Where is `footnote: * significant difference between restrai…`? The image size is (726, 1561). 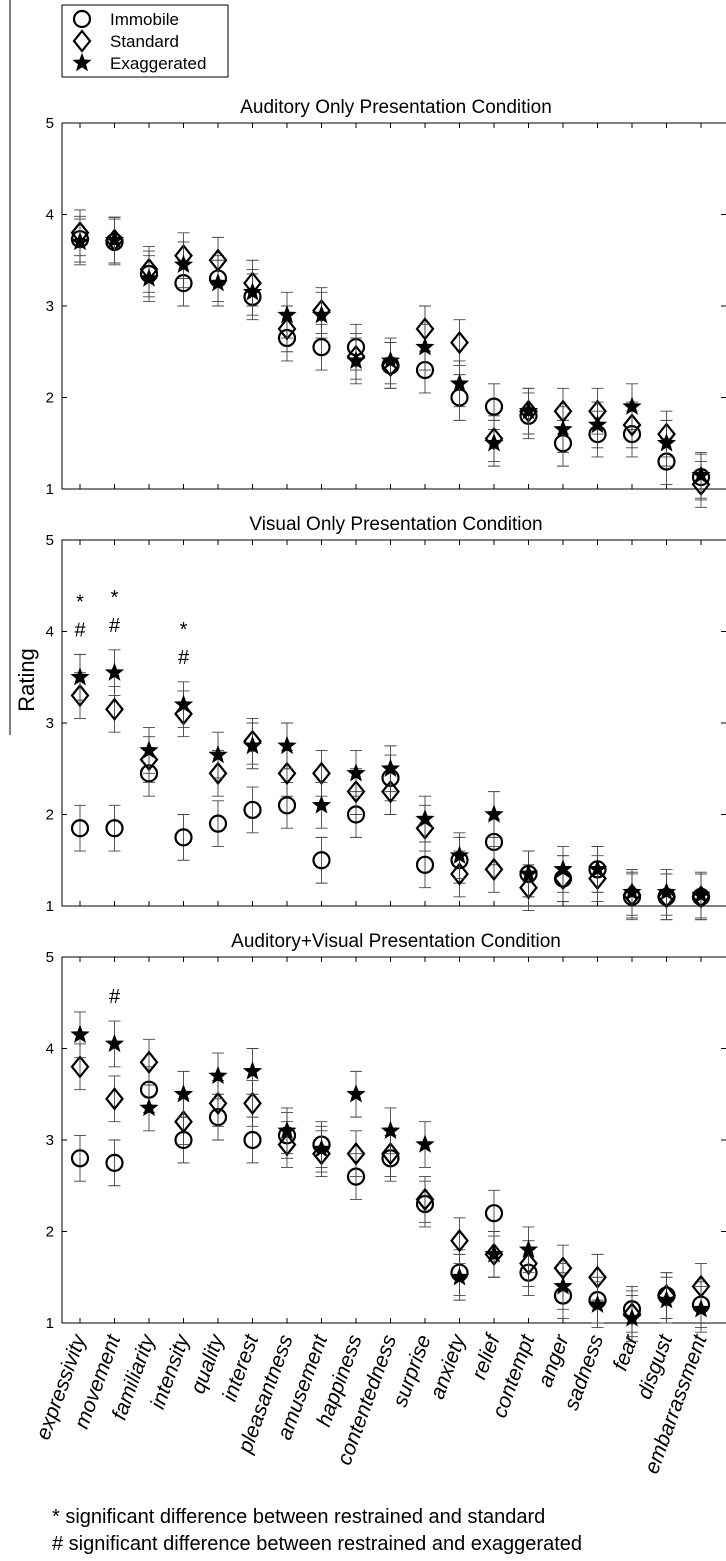 footnote: * significant difference between restrai… is located at coordinates (298, 1517).